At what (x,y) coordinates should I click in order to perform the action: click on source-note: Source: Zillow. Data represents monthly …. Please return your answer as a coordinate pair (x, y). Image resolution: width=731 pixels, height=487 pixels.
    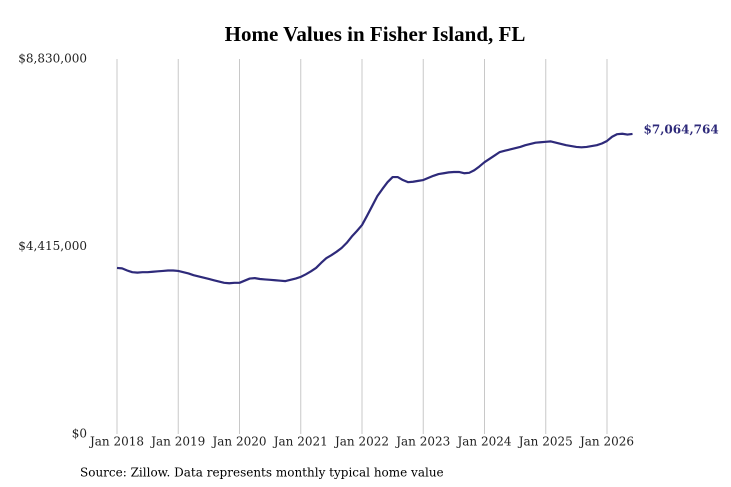
    Looking at the image, I should click on (262, 473).